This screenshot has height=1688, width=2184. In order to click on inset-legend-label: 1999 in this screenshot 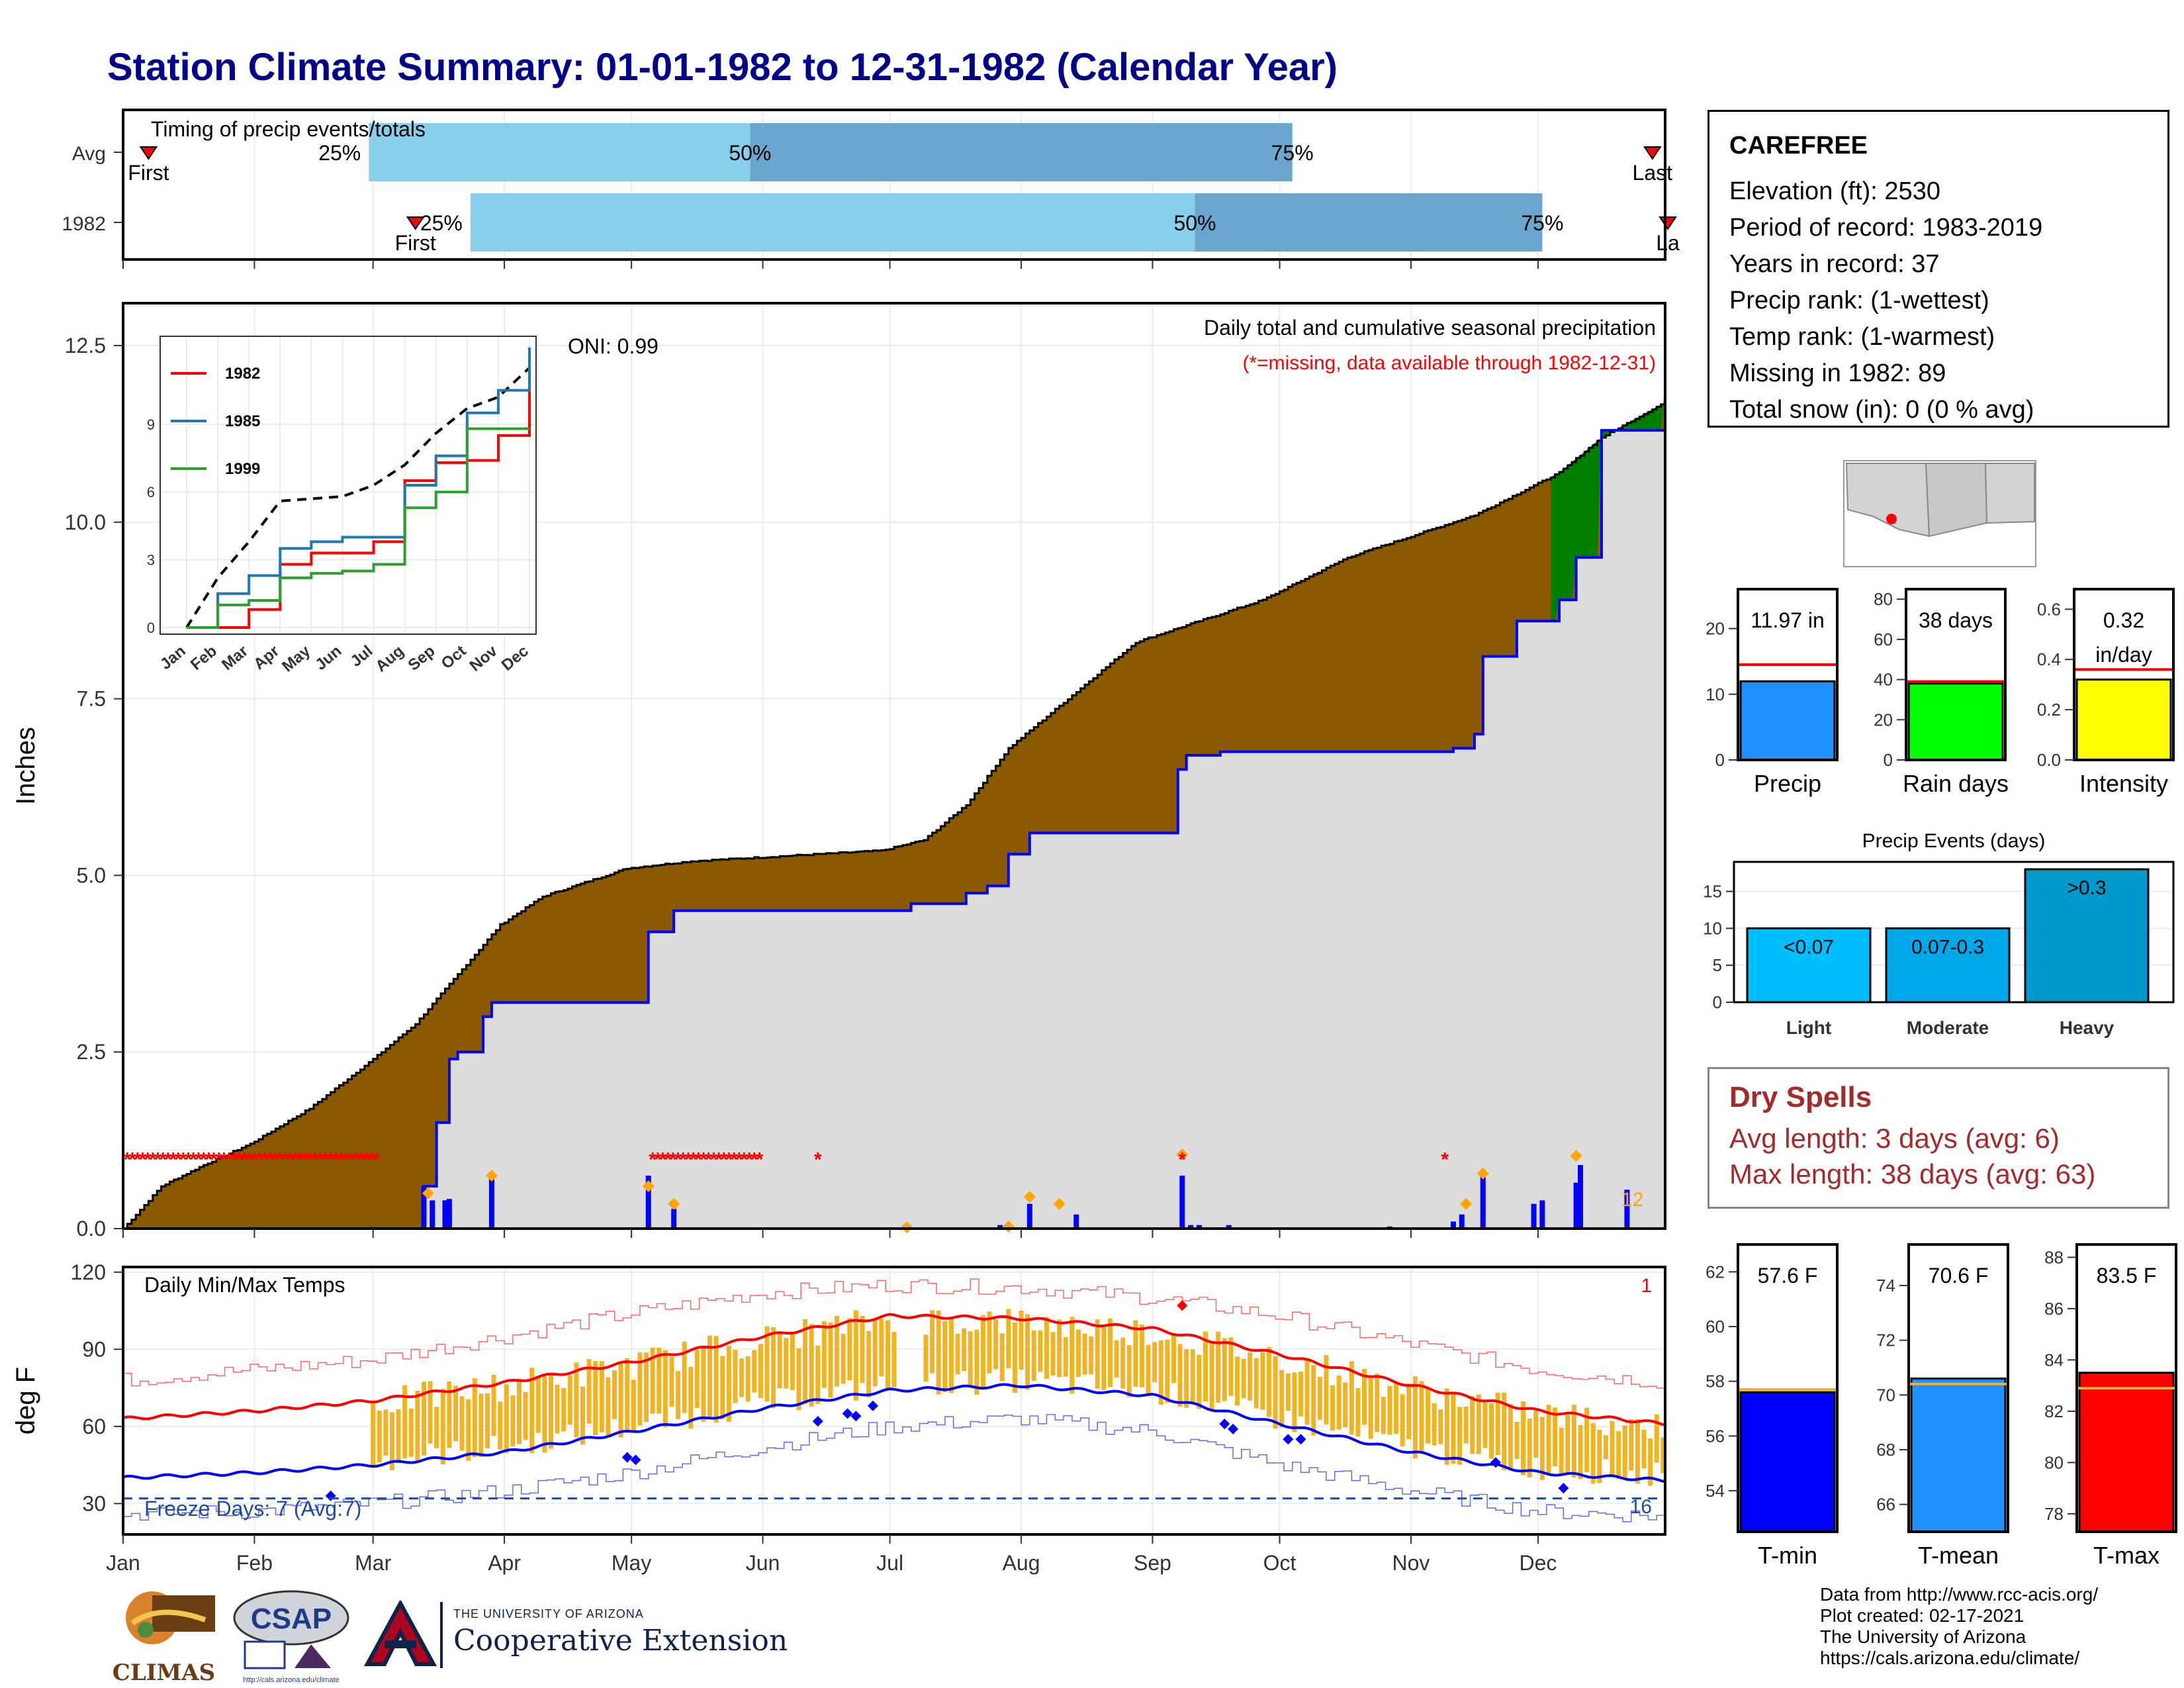, I will do `click(242, 469)`.